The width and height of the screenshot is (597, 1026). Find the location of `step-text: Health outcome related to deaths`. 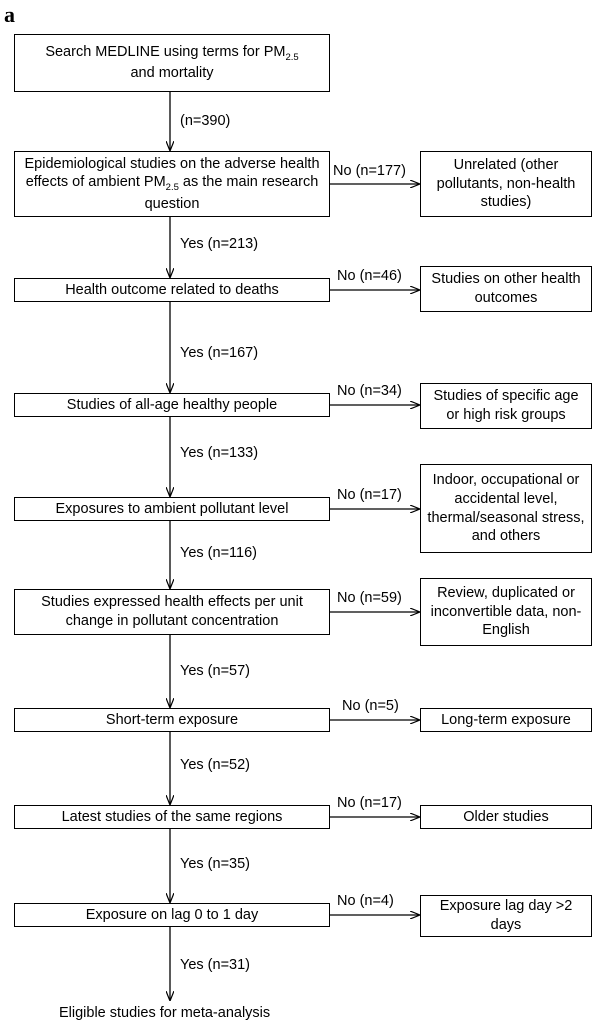

step-text: Health outcome related to deaths is located at coordinates (172, 289).